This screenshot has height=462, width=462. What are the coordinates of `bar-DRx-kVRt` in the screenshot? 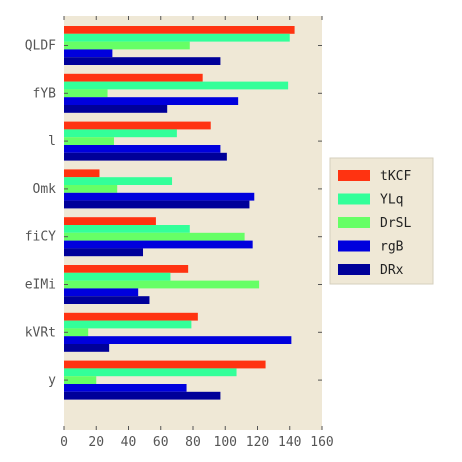 It's located at (87, 348).